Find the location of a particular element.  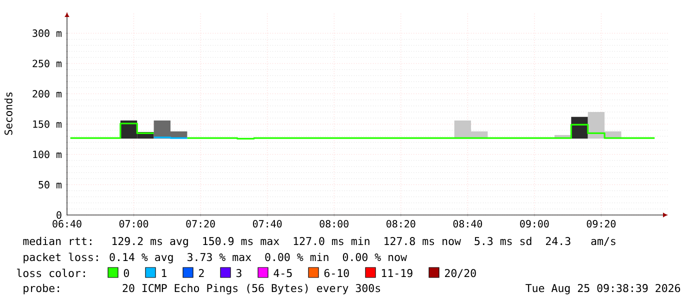

x-tick-label: 09:00 is located at coordinates (534, 224).